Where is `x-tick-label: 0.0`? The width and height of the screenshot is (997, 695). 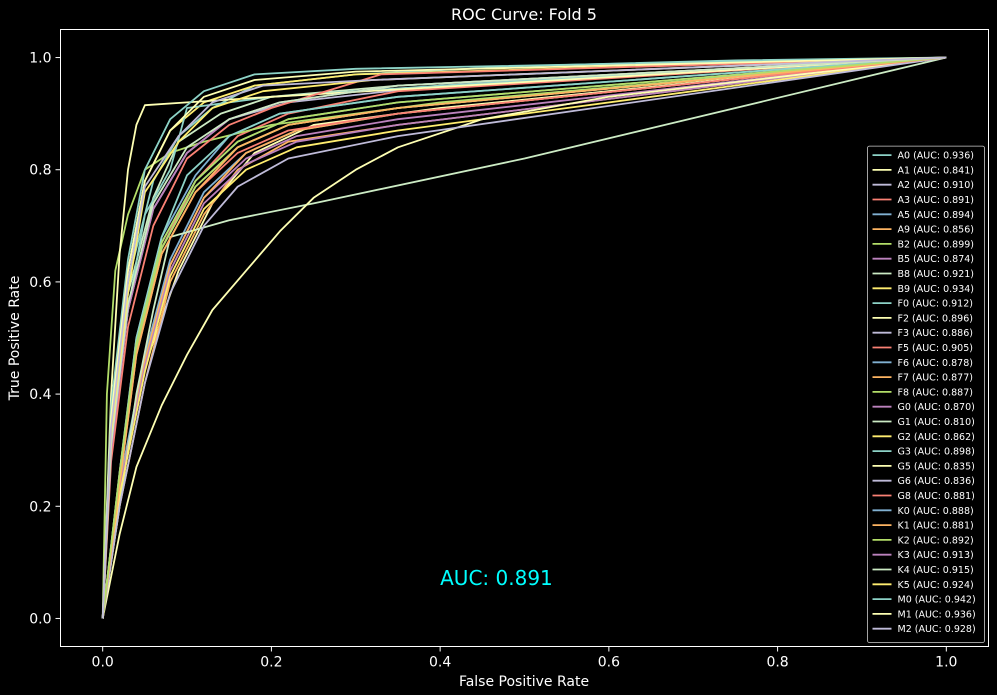 x-tick-label: 0.0 is located at coordinates (103, 663).